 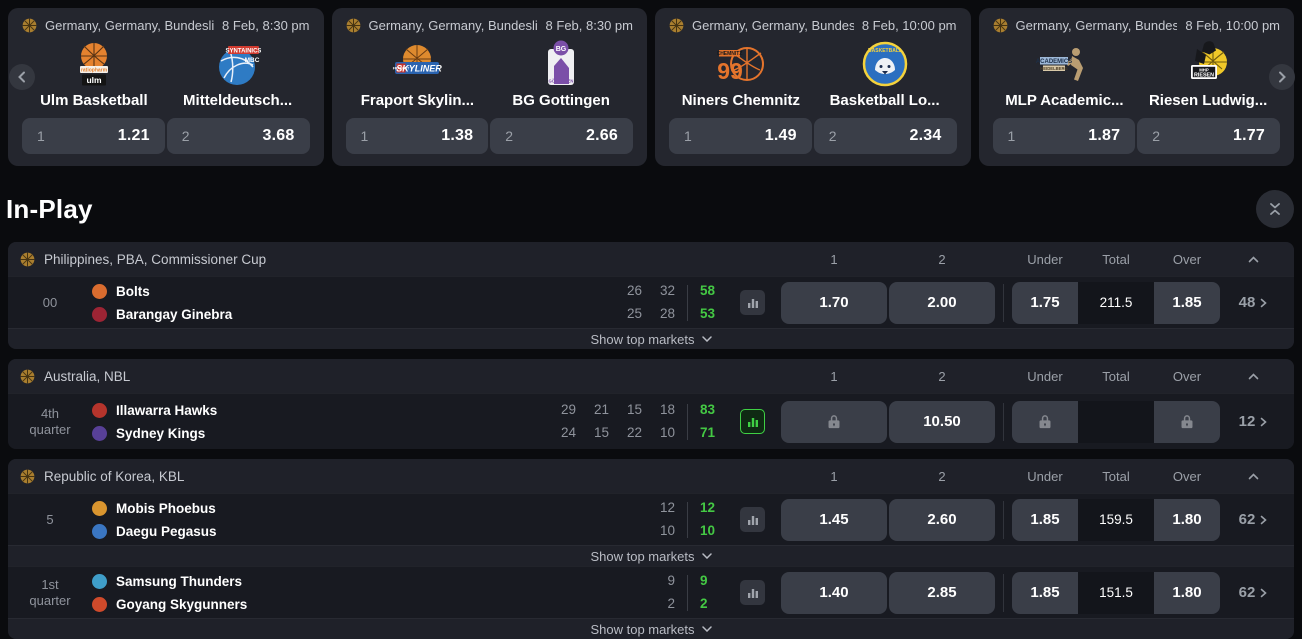 I want to click on match-teams: Mobis Phoebus Daegu Pegasus, so click(x=154, y=519).